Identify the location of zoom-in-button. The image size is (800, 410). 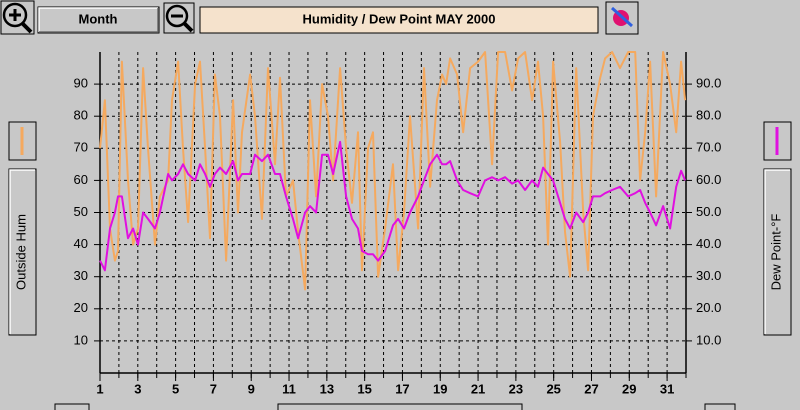
(17, 17).